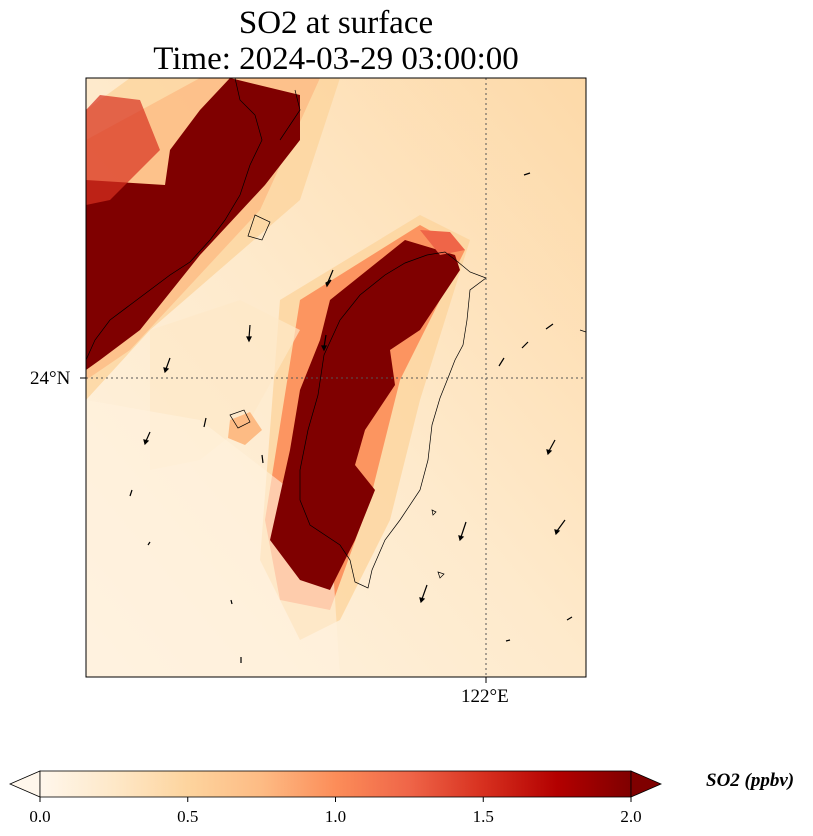  I want to click on map-subtitle-time: Time: 2024-03-29 03:00:00, so click(336, 59).